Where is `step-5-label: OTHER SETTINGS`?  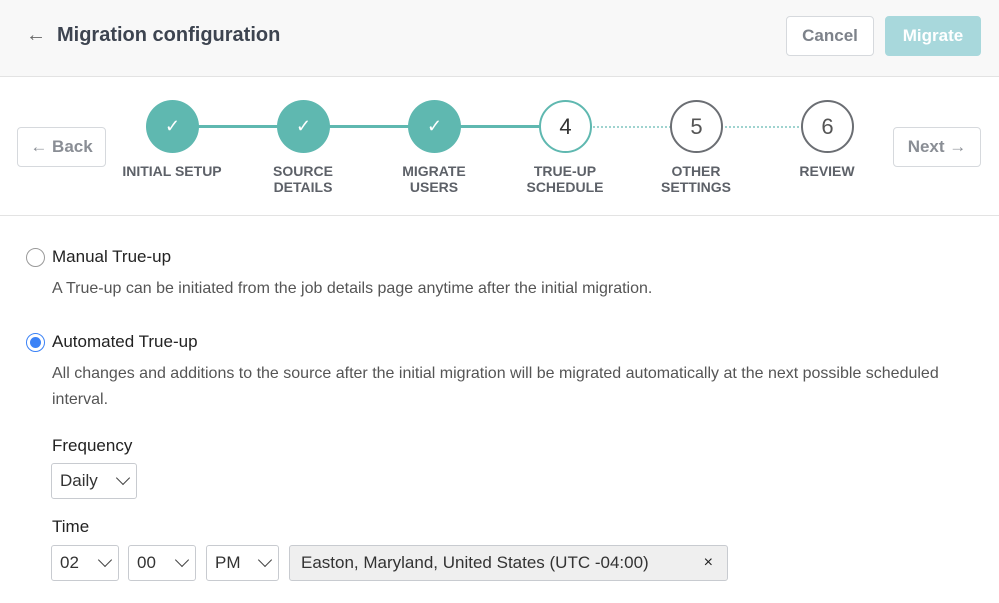 step-5-label: OTHER SETTINGS is located at coordinates (696, 179).